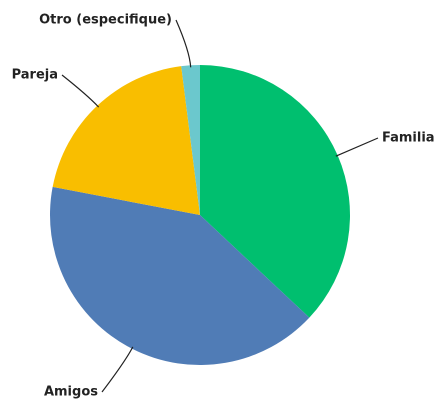  What do you see at coordinates (35, 75) in the screenshot?
I see `slice-label: Pareja` at bounding box center [35, 75].